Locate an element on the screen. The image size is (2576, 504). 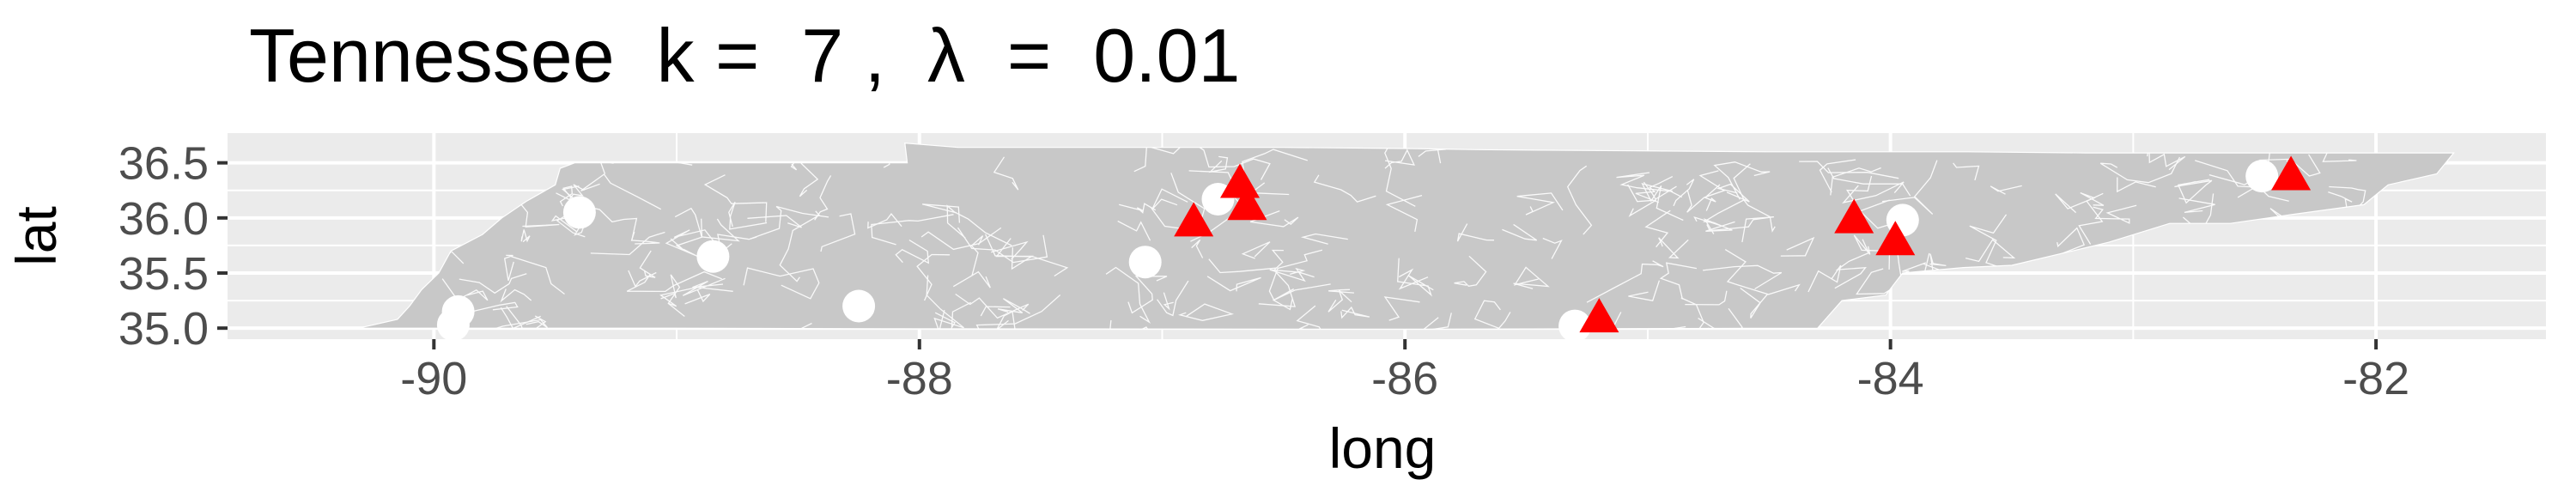
y-tick-label: 36.0 is located at coordinates (164, 219).